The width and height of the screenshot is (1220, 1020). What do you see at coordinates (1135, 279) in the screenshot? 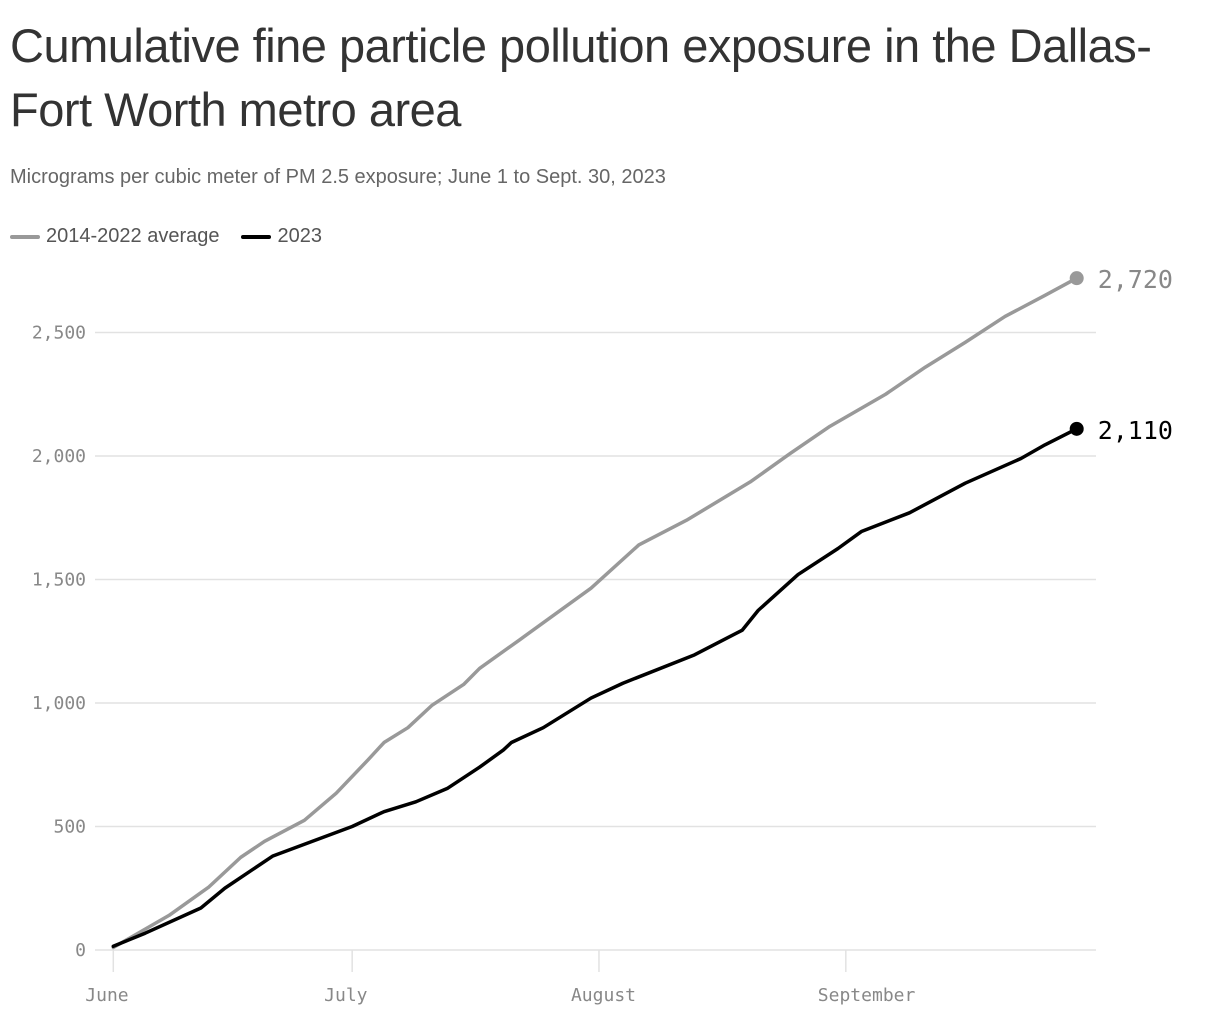
I see `end-value-label: 2,720` at bounding box center [1135, 279].